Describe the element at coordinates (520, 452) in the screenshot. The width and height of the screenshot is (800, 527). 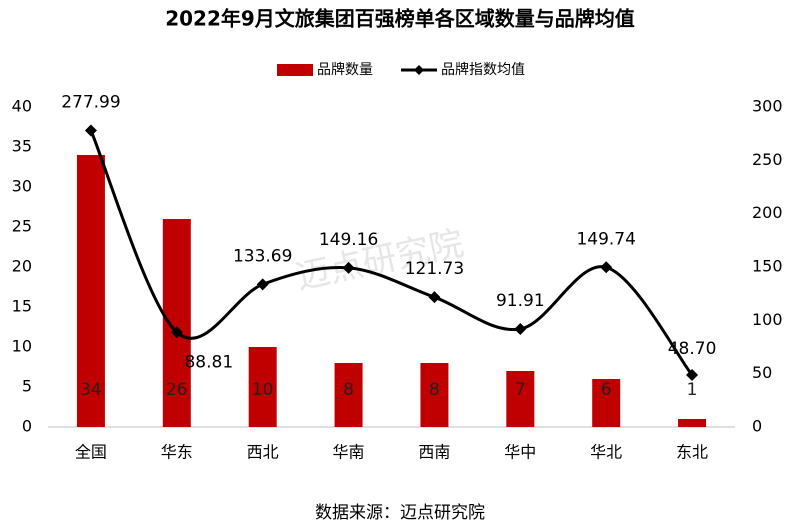
I see `x-tick-label: 华中` at that location.